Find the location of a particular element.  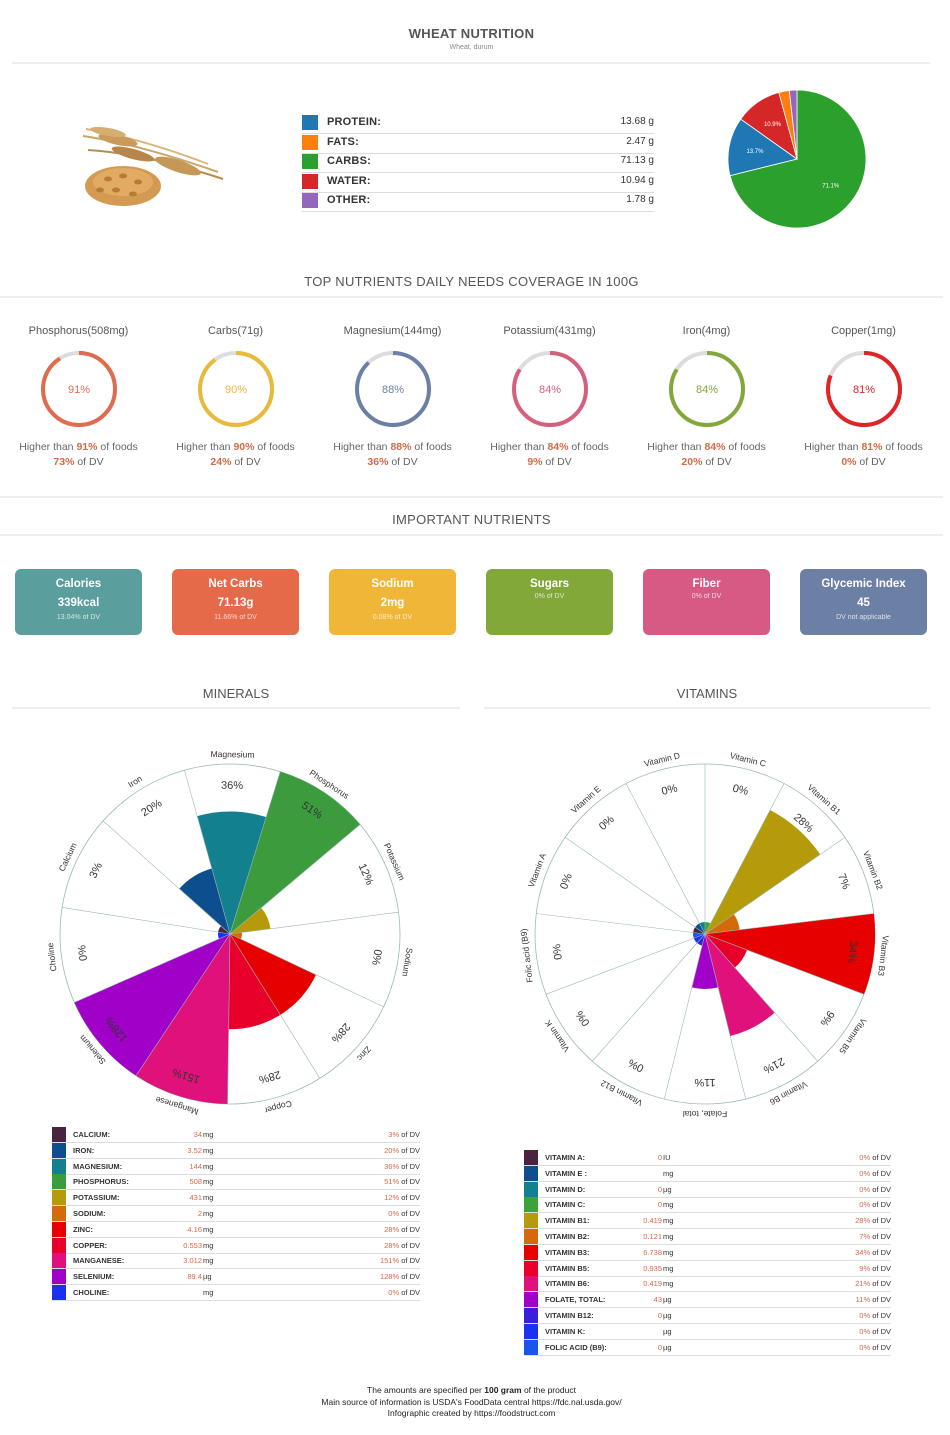

macro-name: PROTEIN: is located at coordinates (354, 122).